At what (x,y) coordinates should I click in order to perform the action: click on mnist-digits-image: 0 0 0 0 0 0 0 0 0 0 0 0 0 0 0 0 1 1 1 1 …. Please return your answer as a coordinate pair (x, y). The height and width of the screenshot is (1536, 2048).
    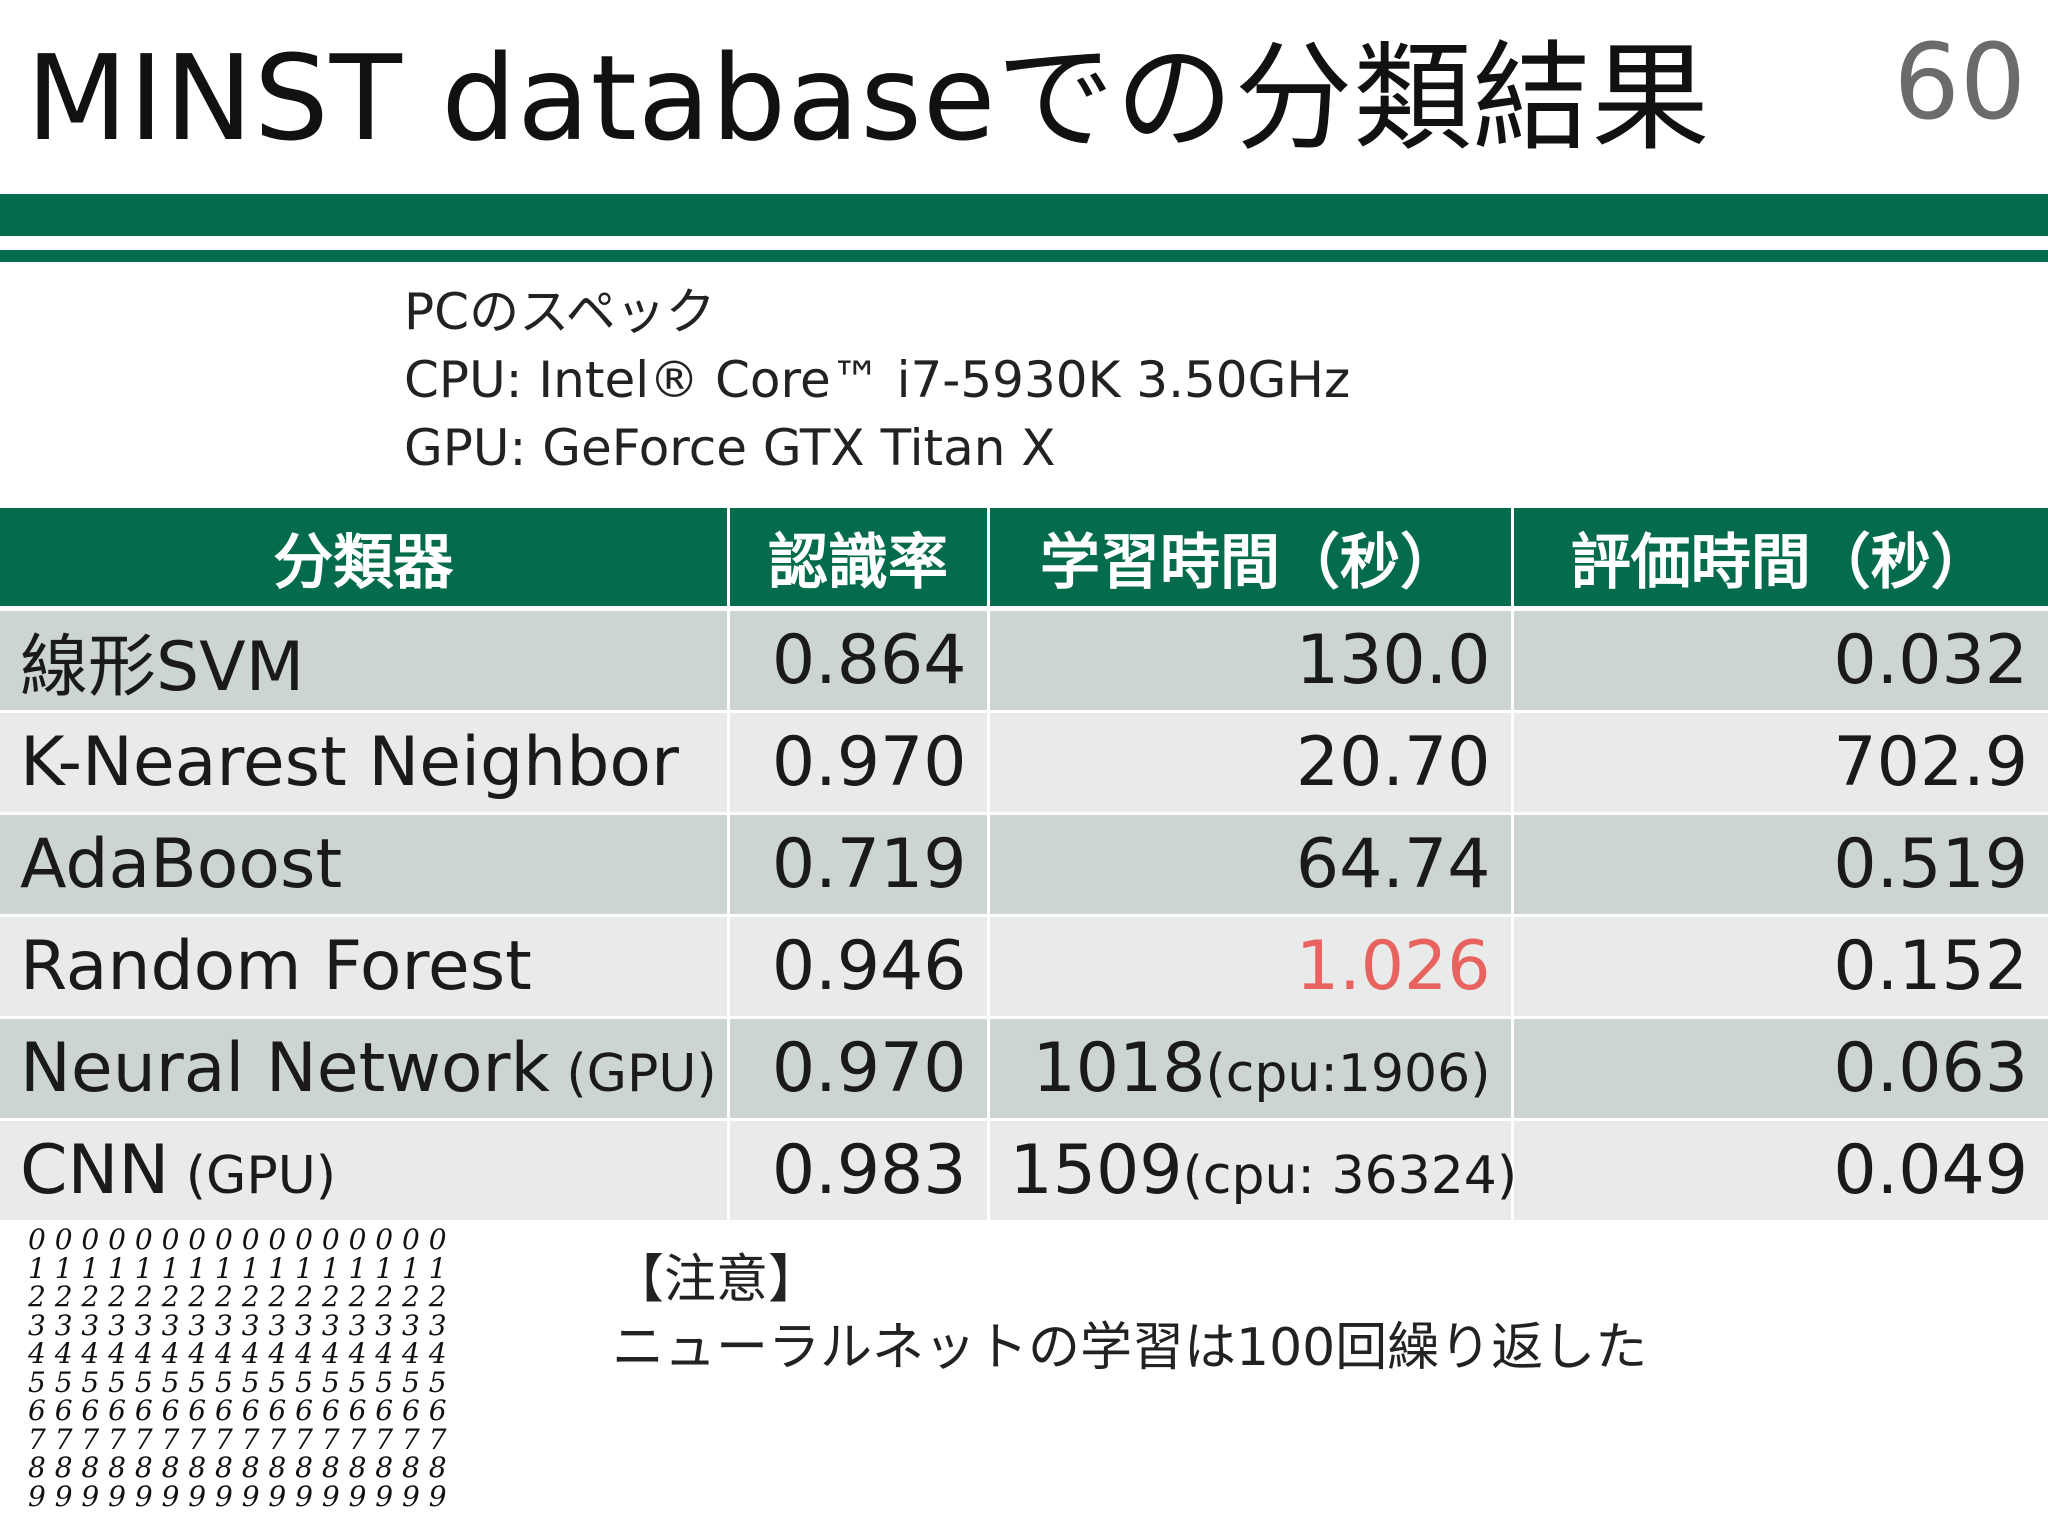
    Looking at the image, I should click on (263, 1381).